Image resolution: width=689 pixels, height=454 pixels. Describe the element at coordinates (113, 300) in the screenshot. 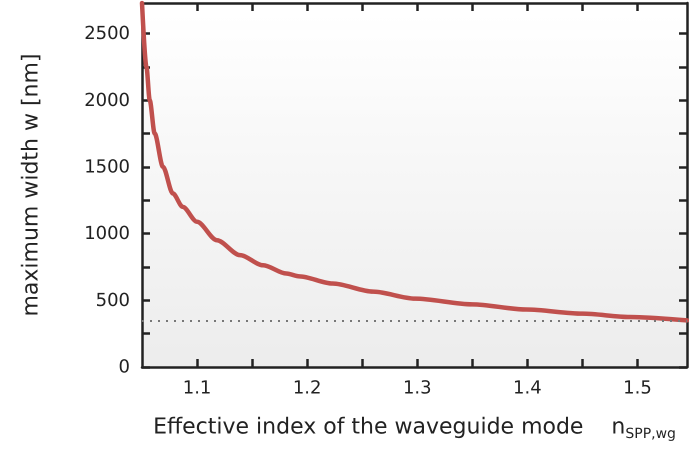

I see `y-tick-label: 500` at that location.